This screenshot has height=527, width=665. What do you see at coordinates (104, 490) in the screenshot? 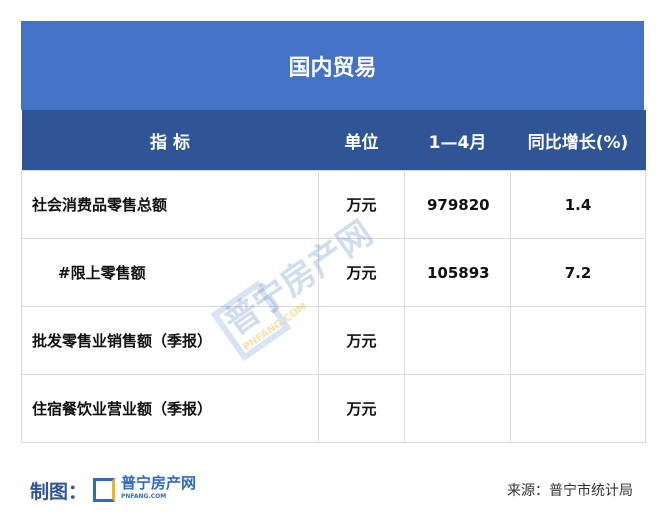
I see `house-logo-icon` at bounding box center [104, 490].